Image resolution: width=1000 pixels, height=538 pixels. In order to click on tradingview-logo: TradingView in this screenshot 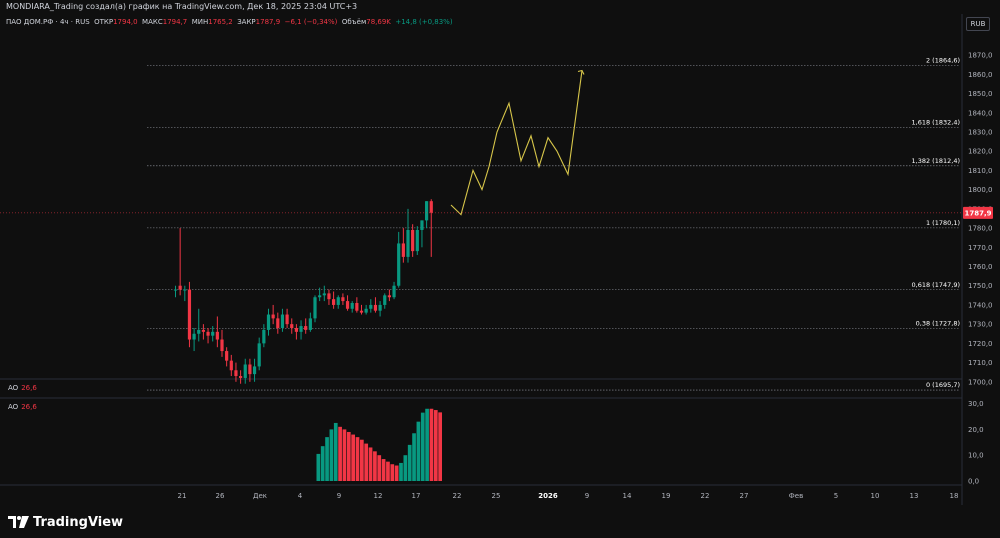, I will do `click(65, 522)`.